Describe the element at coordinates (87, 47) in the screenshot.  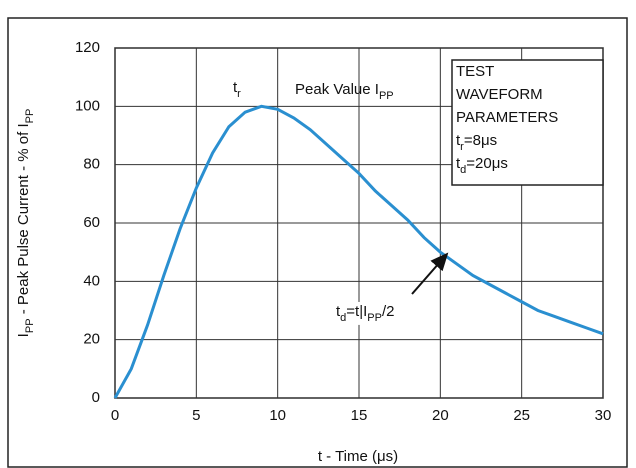
I see `y-tick-label: 120` at that location.